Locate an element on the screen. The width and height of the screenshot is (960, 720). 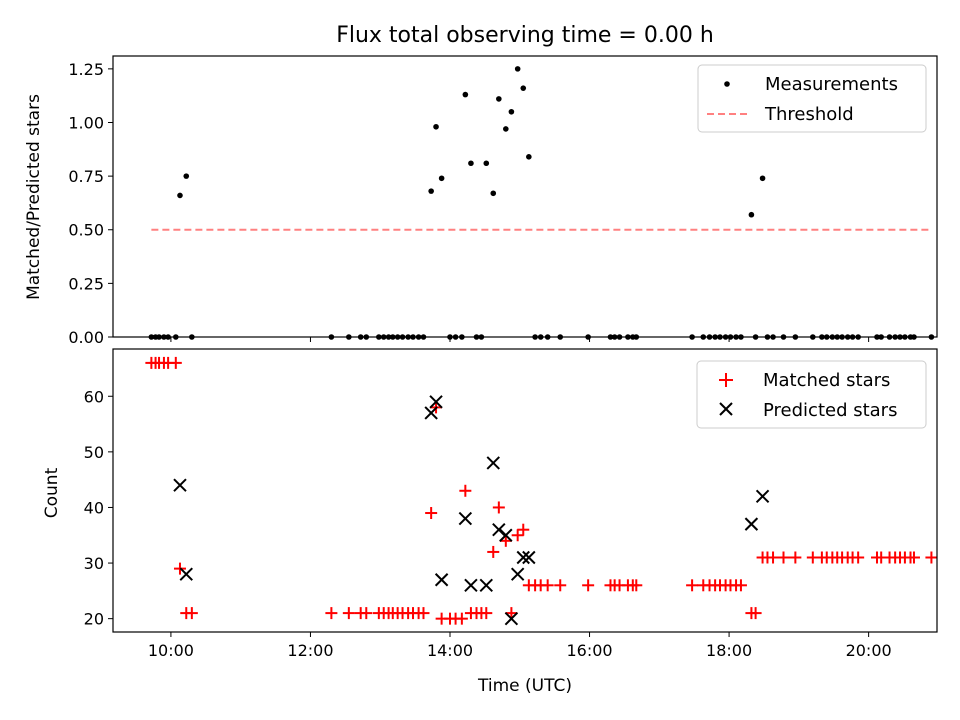
bottom-x-tick-label: 14:00 is located at coordinates (450, 650).